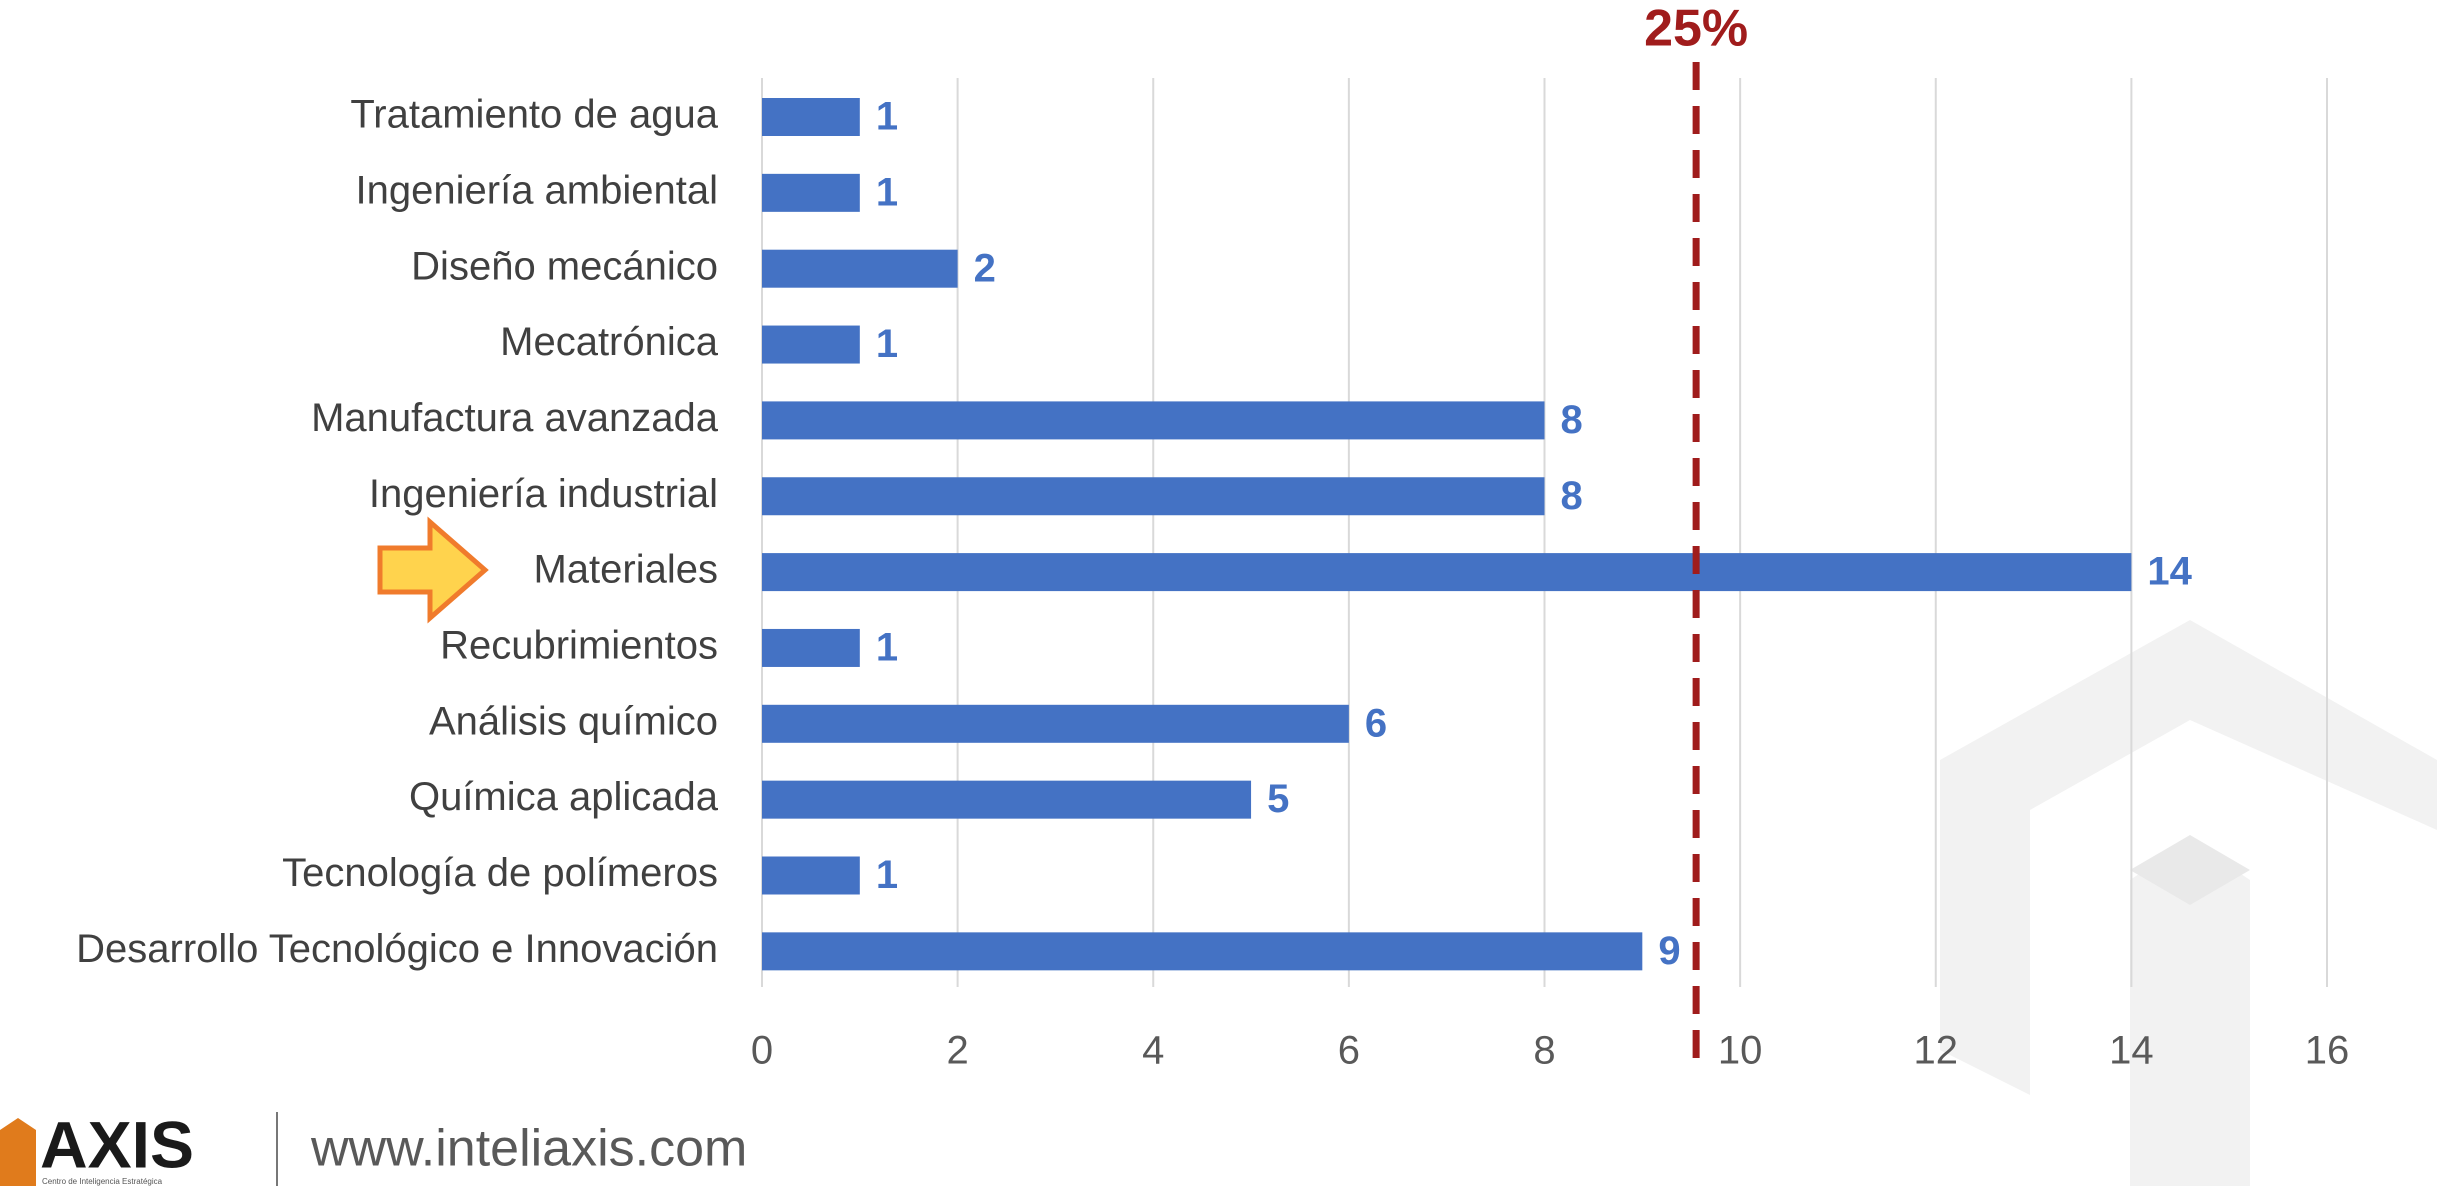 The width and height of the screenshot is (2437, 1186). I want to click on arrow, so click(433, 570).